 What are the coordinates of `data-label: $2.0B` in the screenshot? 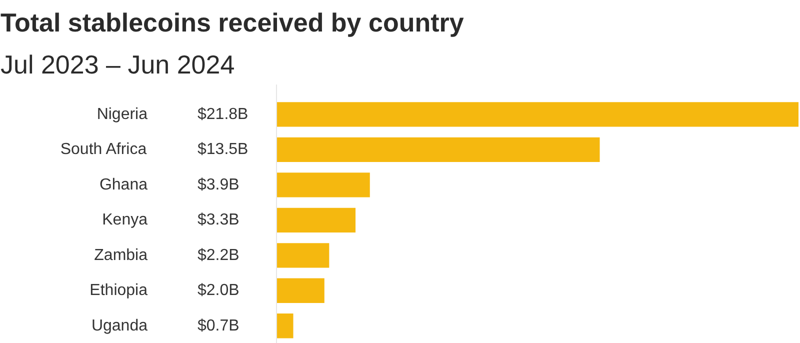 It's located at (219, 291).